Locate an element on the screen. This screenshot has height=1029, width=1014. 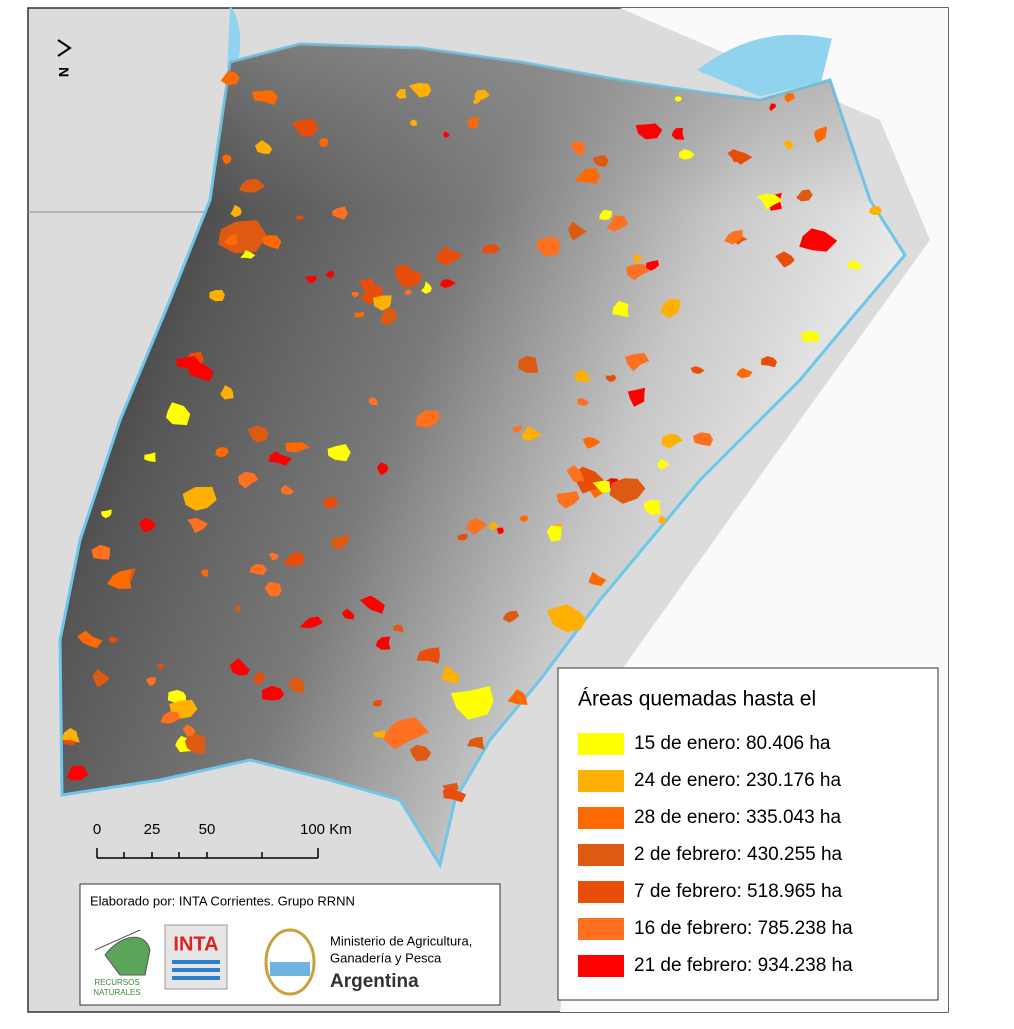
recursos-icon is located at coordinates (122, 952).